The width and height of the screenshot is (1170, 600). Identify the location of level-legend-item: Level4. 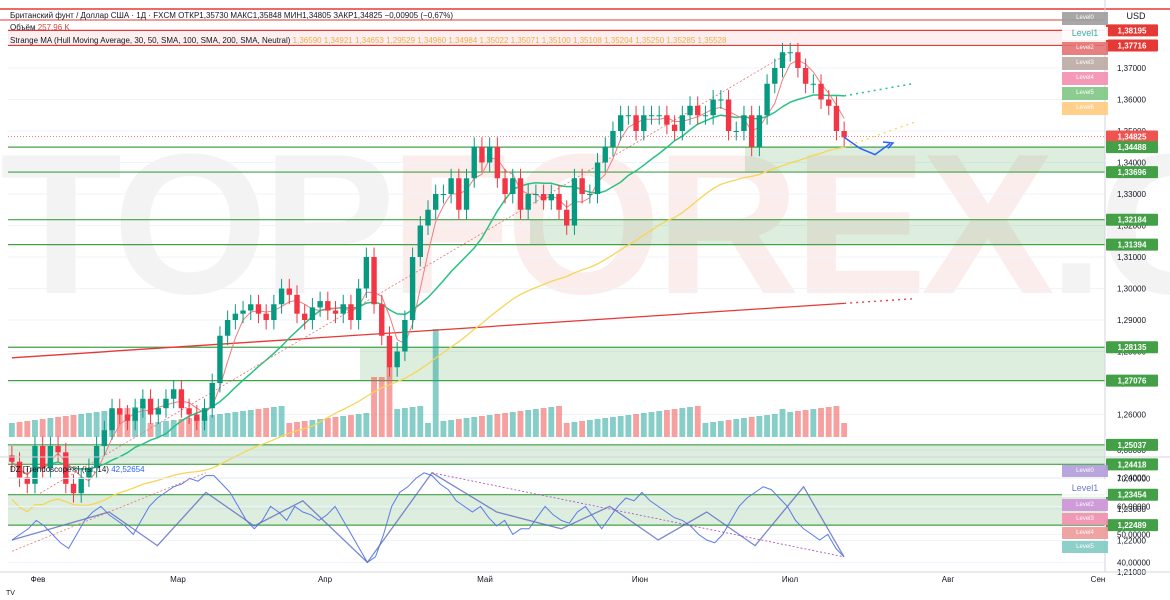
(1085, 78).